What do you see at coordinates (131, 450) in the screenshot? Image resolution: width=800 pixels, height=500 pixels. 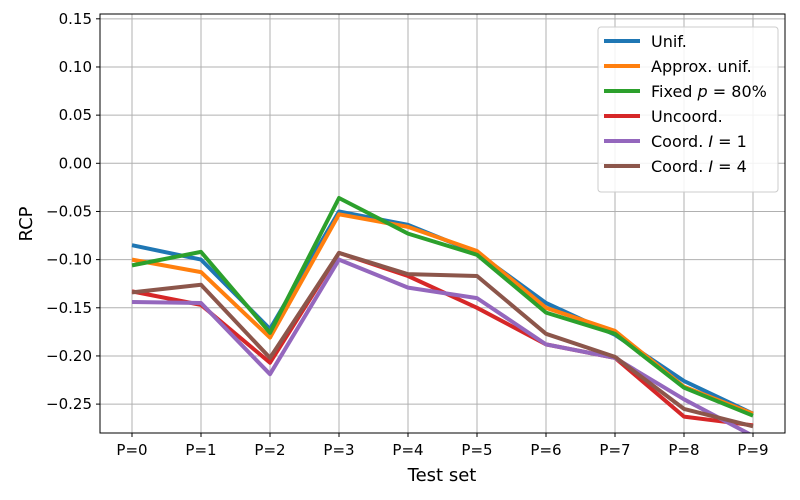 I see `x-tick-label: P=0` at bounding box center [131, 450].